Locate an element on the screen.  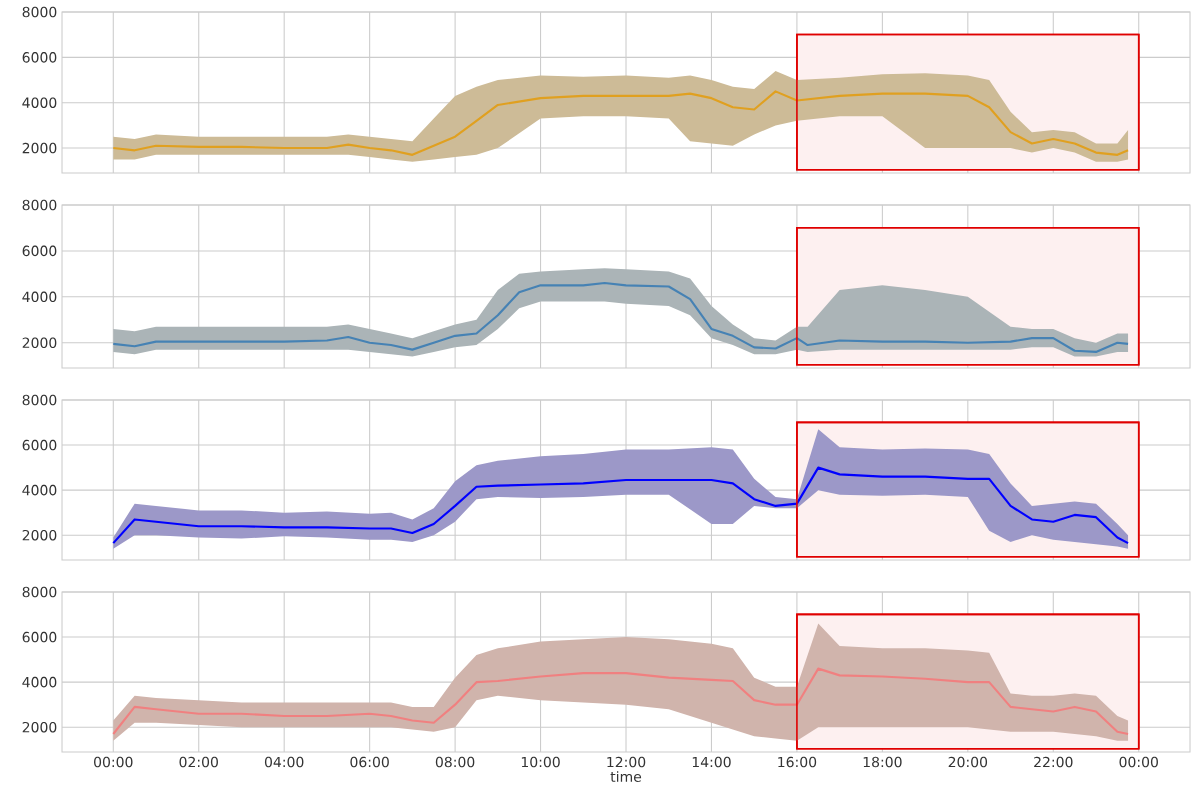
x-tick-label: 02:00 is located at coordinates (198, 762).